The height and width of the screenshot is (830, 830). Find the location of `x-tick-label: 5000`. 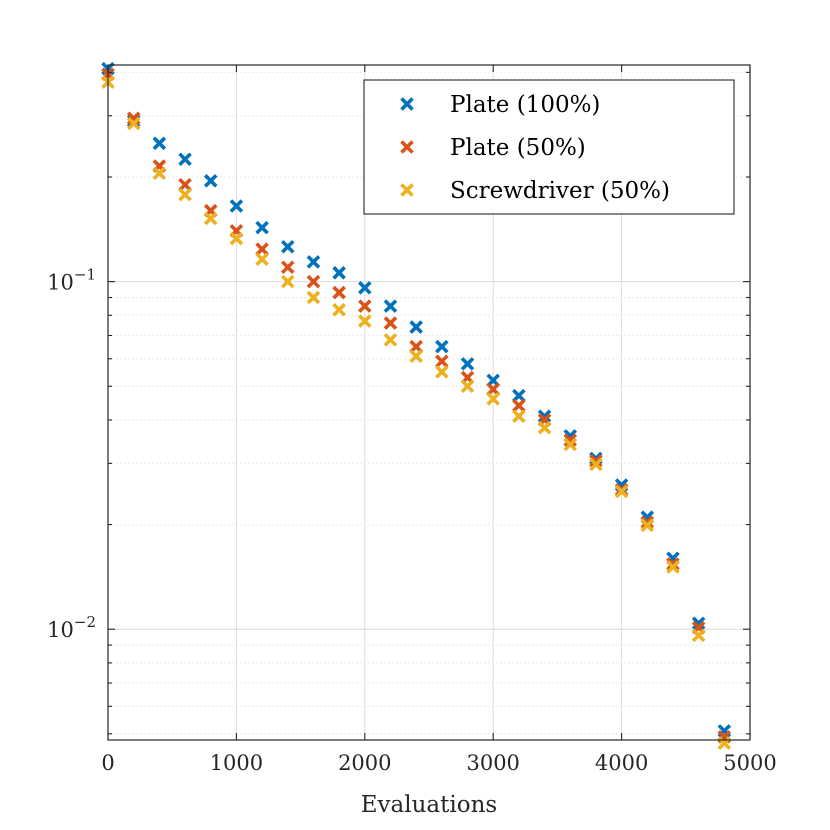

x-tick-label: 5000 is located at coordinates (749, 763).